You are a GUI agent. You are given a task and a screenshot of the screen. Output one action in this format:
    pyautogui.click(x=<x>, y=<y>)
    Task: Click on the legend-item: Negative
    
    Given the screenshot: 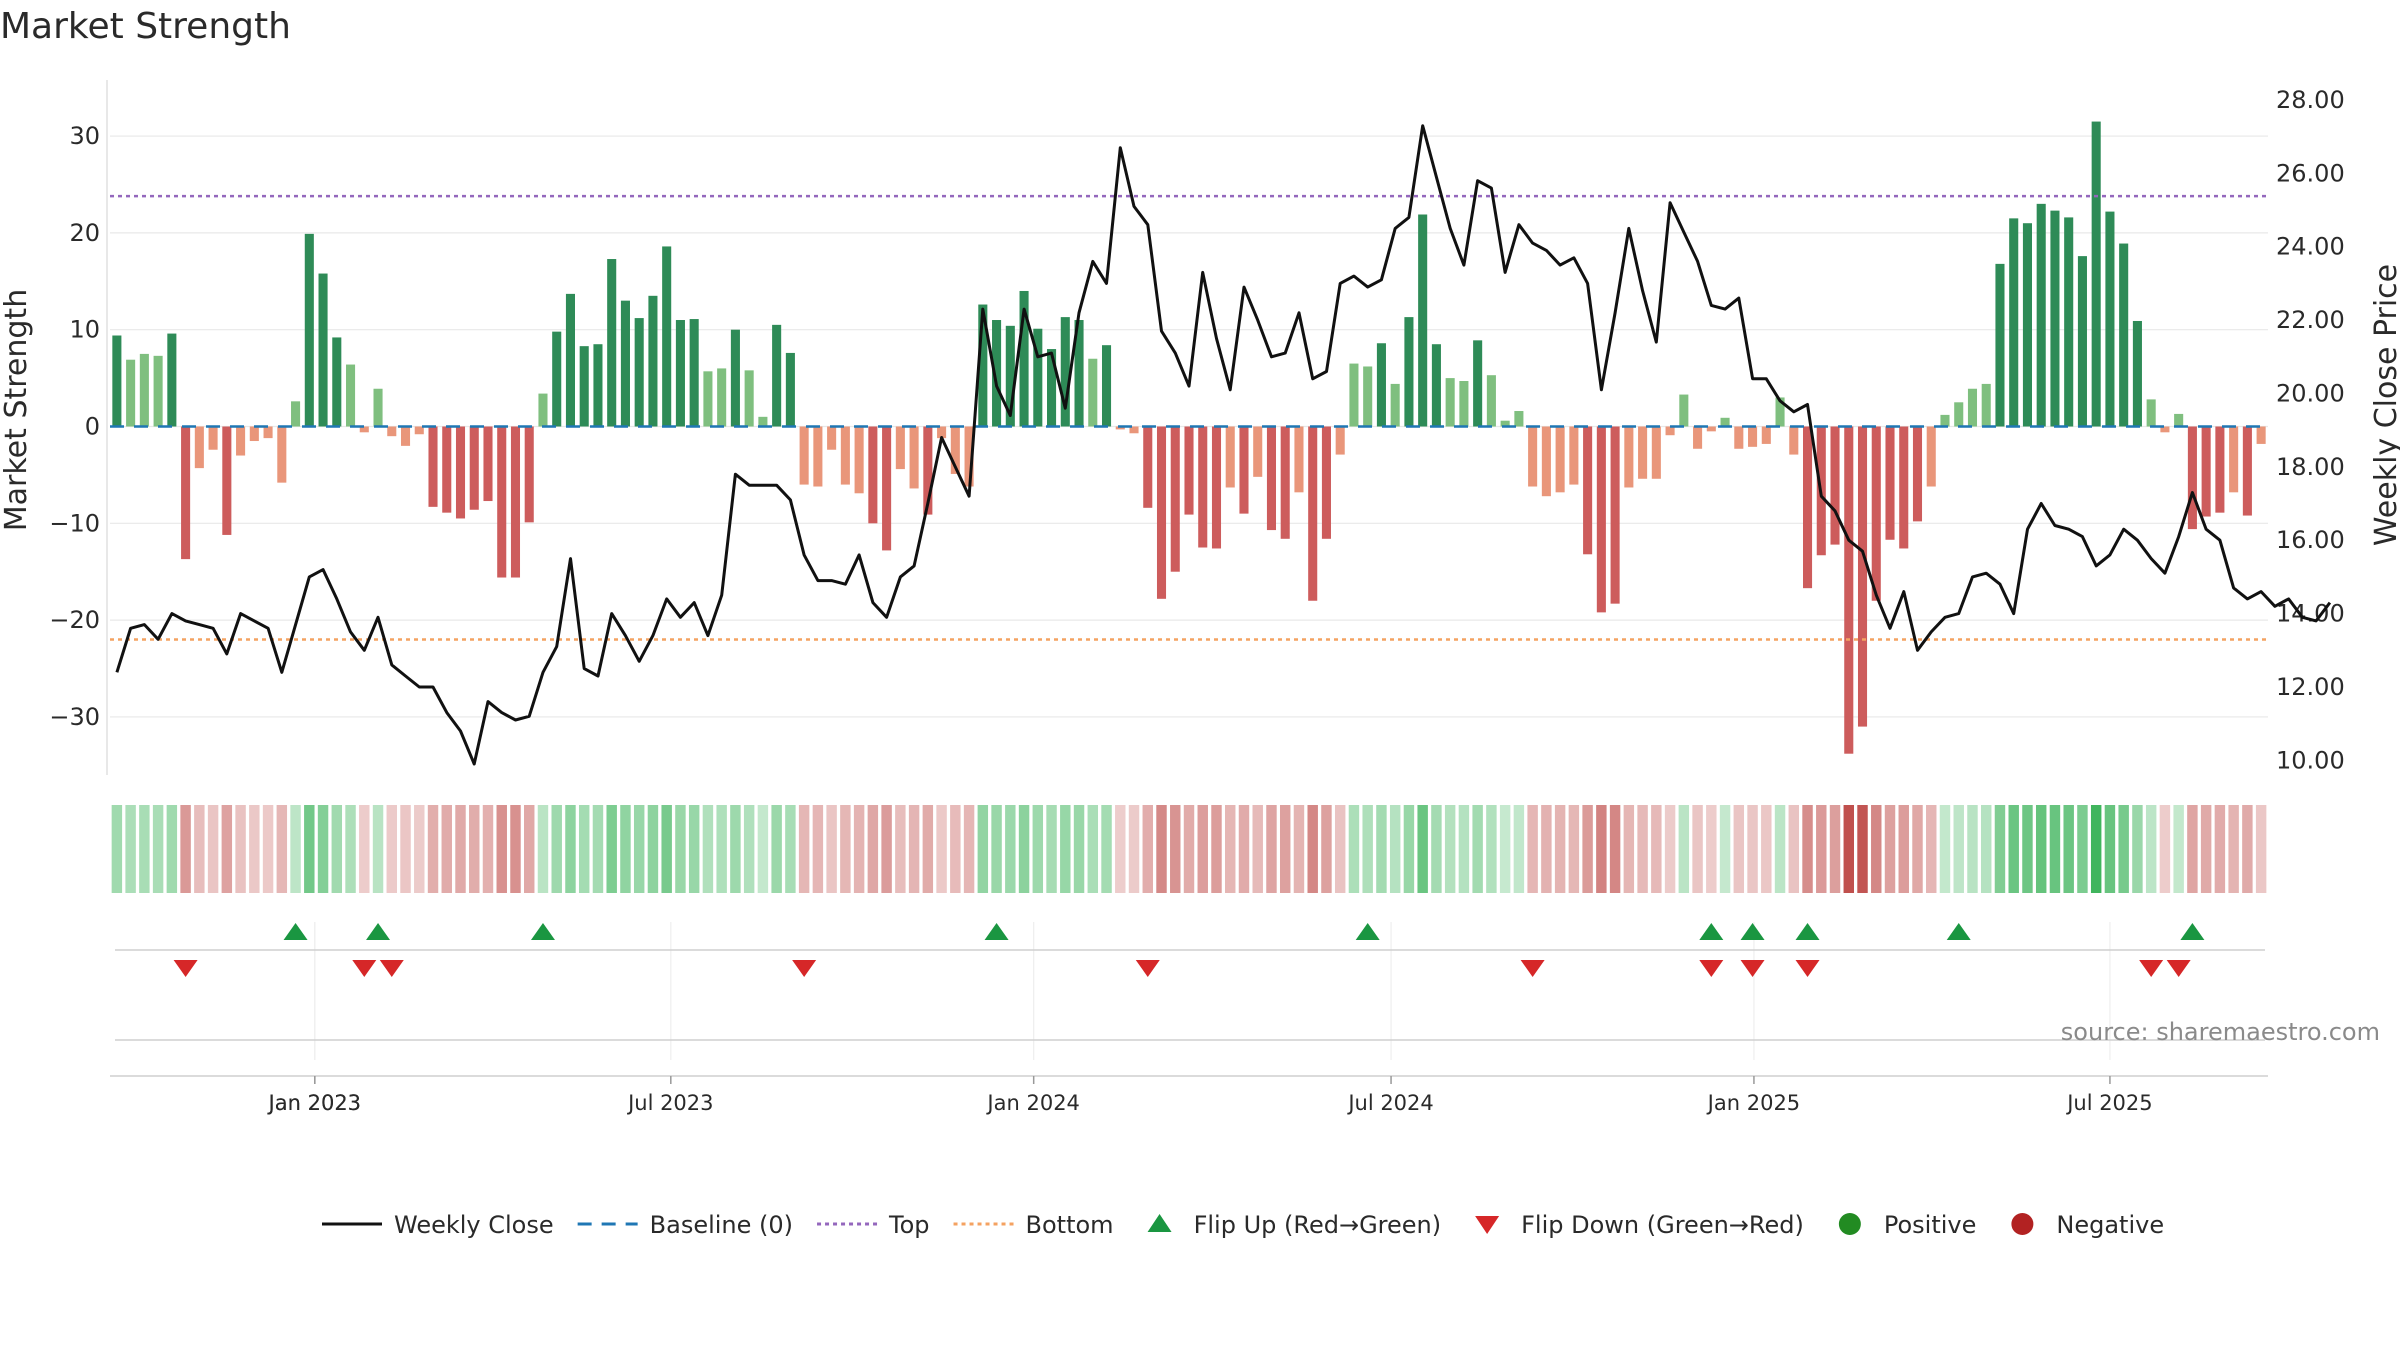 What is the action you would take?
    pyautogui.click(x=2087, y=1225)
    